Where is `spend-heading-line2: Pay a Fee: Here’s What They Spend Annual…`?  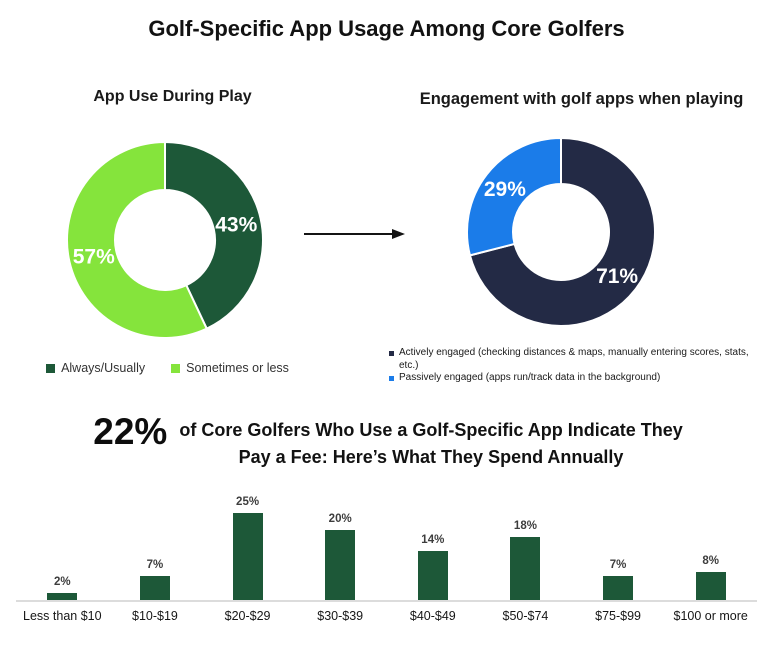
spend-heading-line2: Pay a Fee: Here’s What They Spend Annual… is located at coordinates (431, 457).